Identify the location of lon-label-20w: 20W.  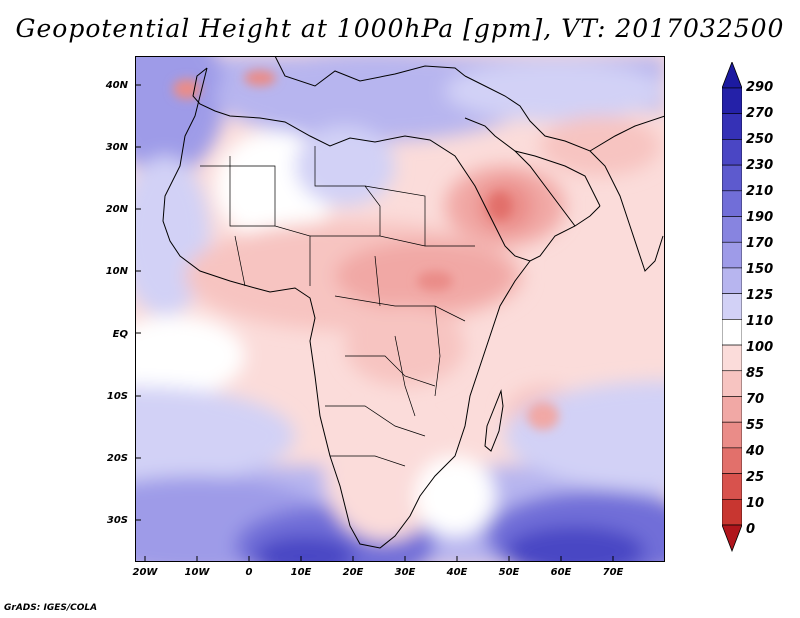
(145, 572).